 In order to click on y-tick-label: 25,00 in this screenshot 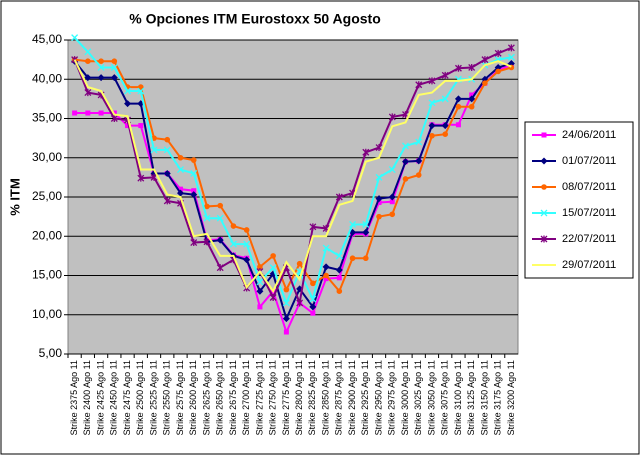, I will do `click(47, 196)`.